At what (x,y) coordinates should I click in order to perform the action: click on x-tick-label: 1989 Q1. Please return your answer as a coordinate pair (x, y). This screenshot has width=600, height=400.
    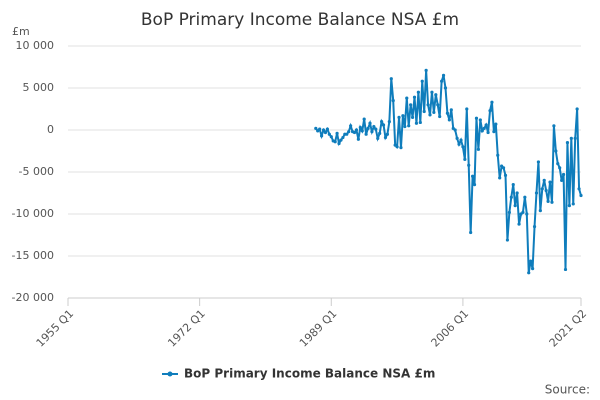
    Looking at the image, I should click on (318, 328).